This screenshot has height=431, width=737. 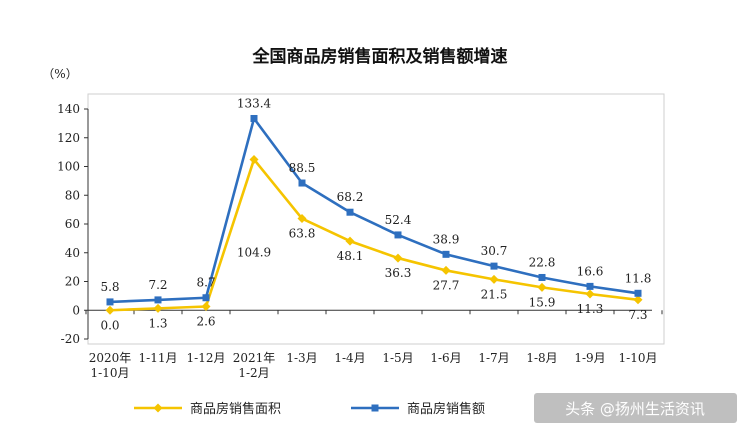 I want to click on legend-label: 商品房销售面积, so click(x=235, y=409).